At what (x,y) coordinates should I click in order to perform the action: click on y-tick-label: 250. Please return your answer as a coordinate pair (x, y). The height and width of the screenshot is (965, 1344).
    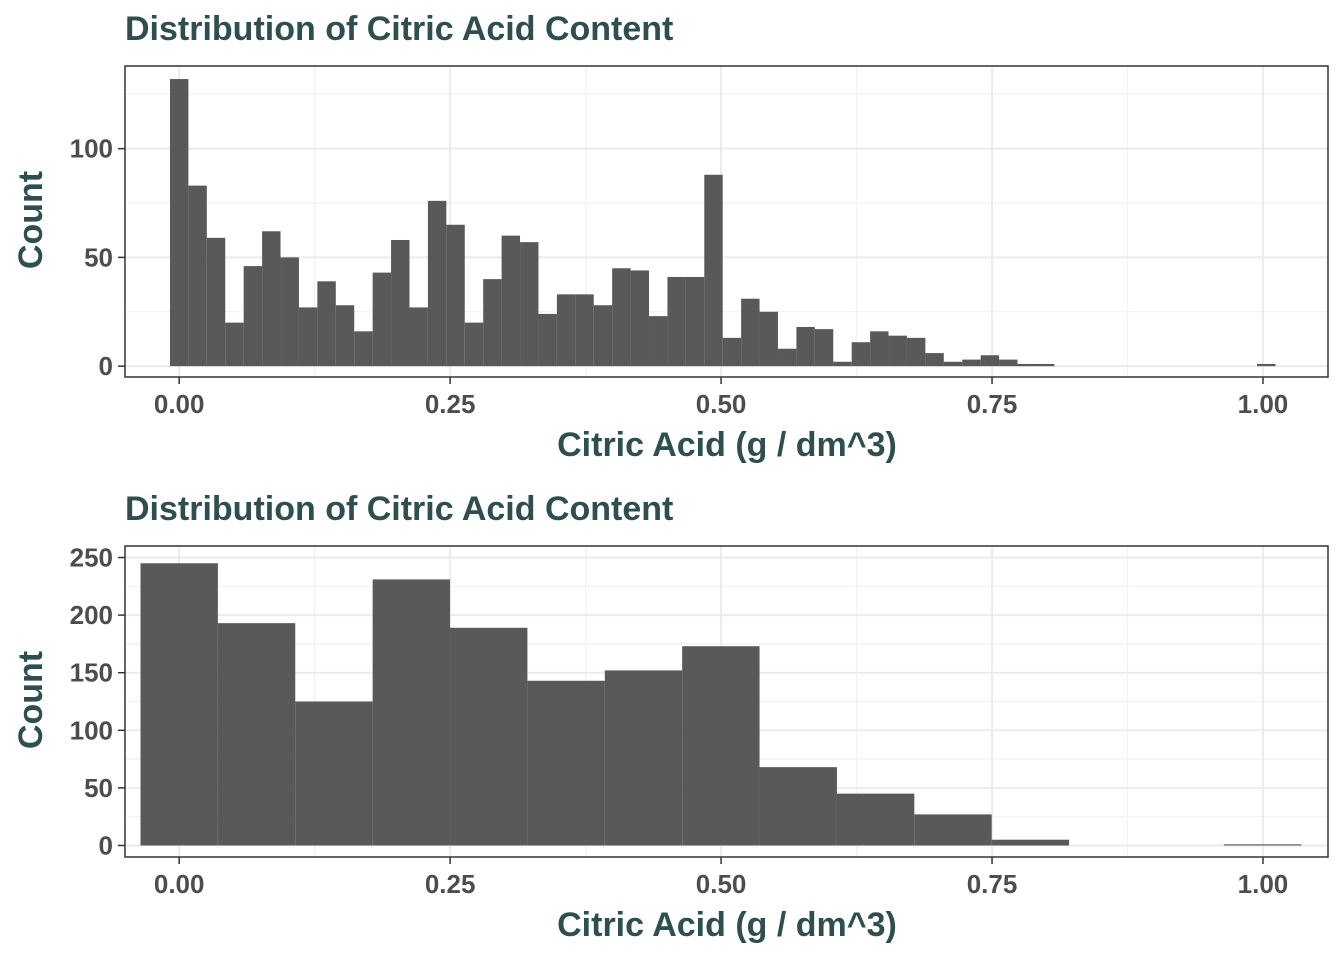
    Looking at the image, I should click on (91, 558).